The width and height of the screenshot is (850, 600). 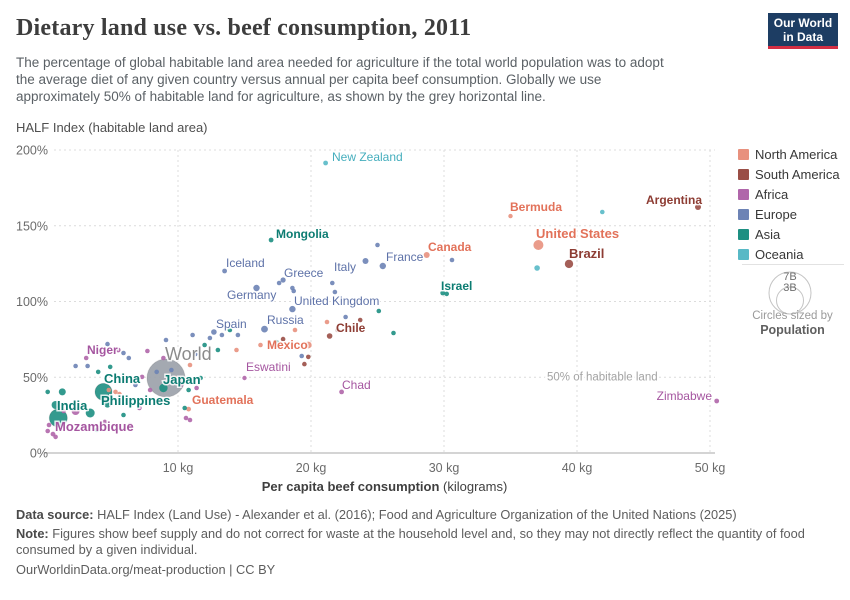 I want to click on dot-iceland, so click(x=225, y=271).